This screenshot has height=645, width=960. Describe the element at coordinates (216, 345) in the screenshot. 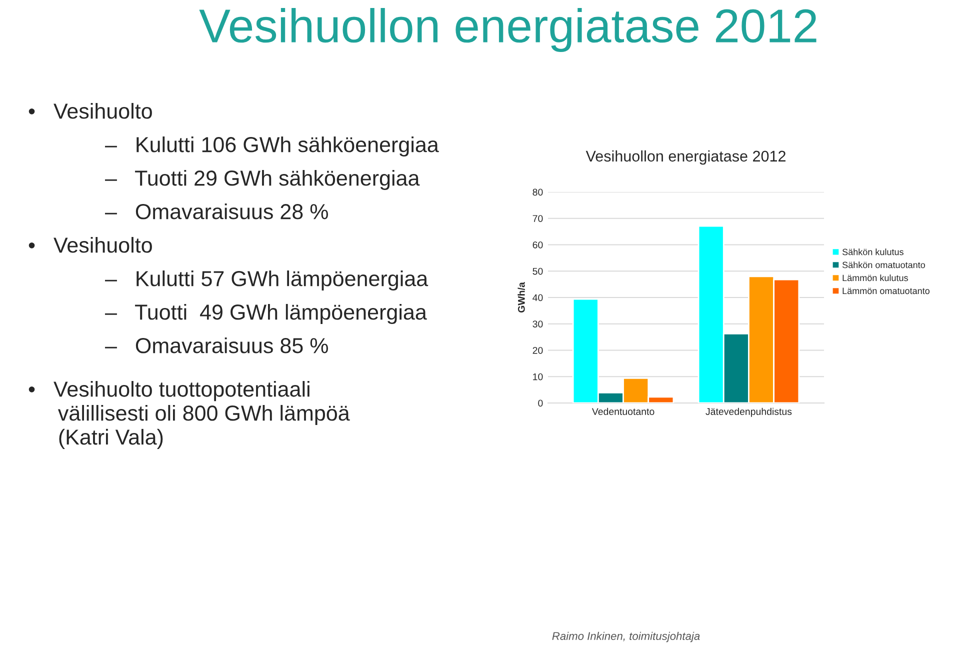

I see `text: – Omavaraisuus 85 %` at that location.